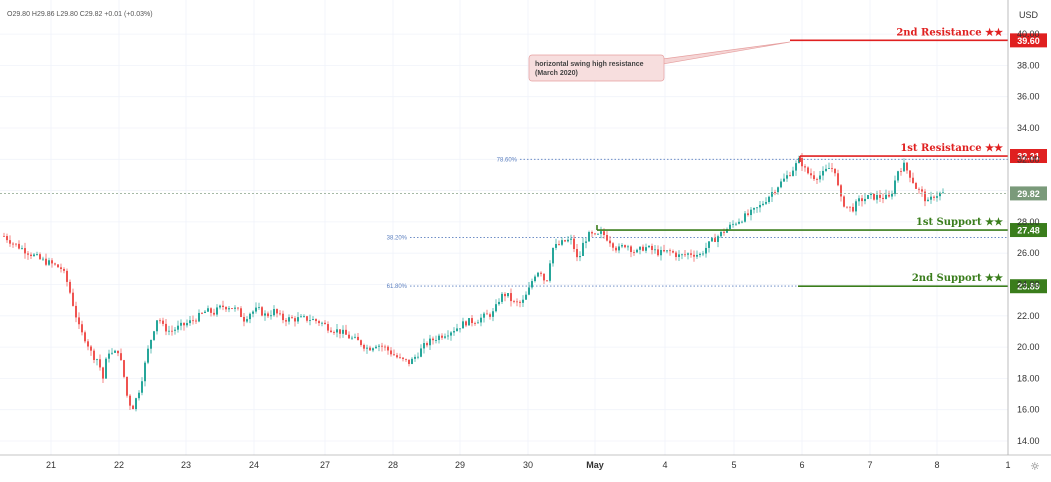 This screenshot has width=1051, height=482. Describe the element at coordinates (397, 287) in the screenshot. I see `fib-label: 61.80%` at that location.